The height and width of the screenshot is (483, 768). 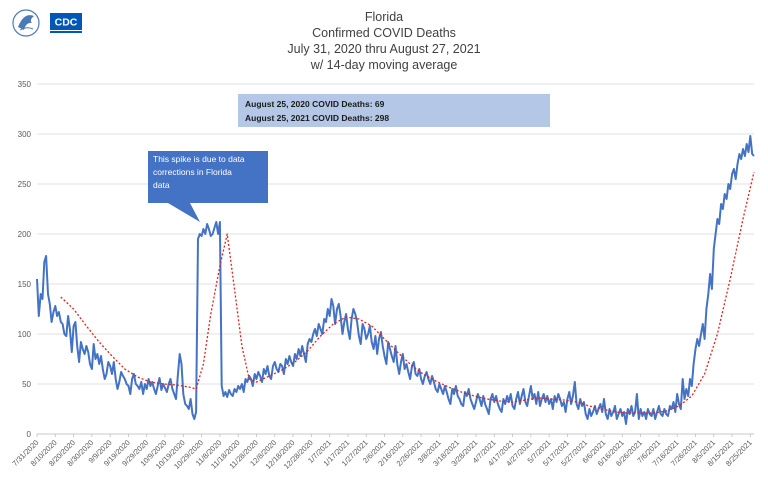 I want to click on title-line-2: Confirmed COVID Deaths, so click(x=384, y=33).